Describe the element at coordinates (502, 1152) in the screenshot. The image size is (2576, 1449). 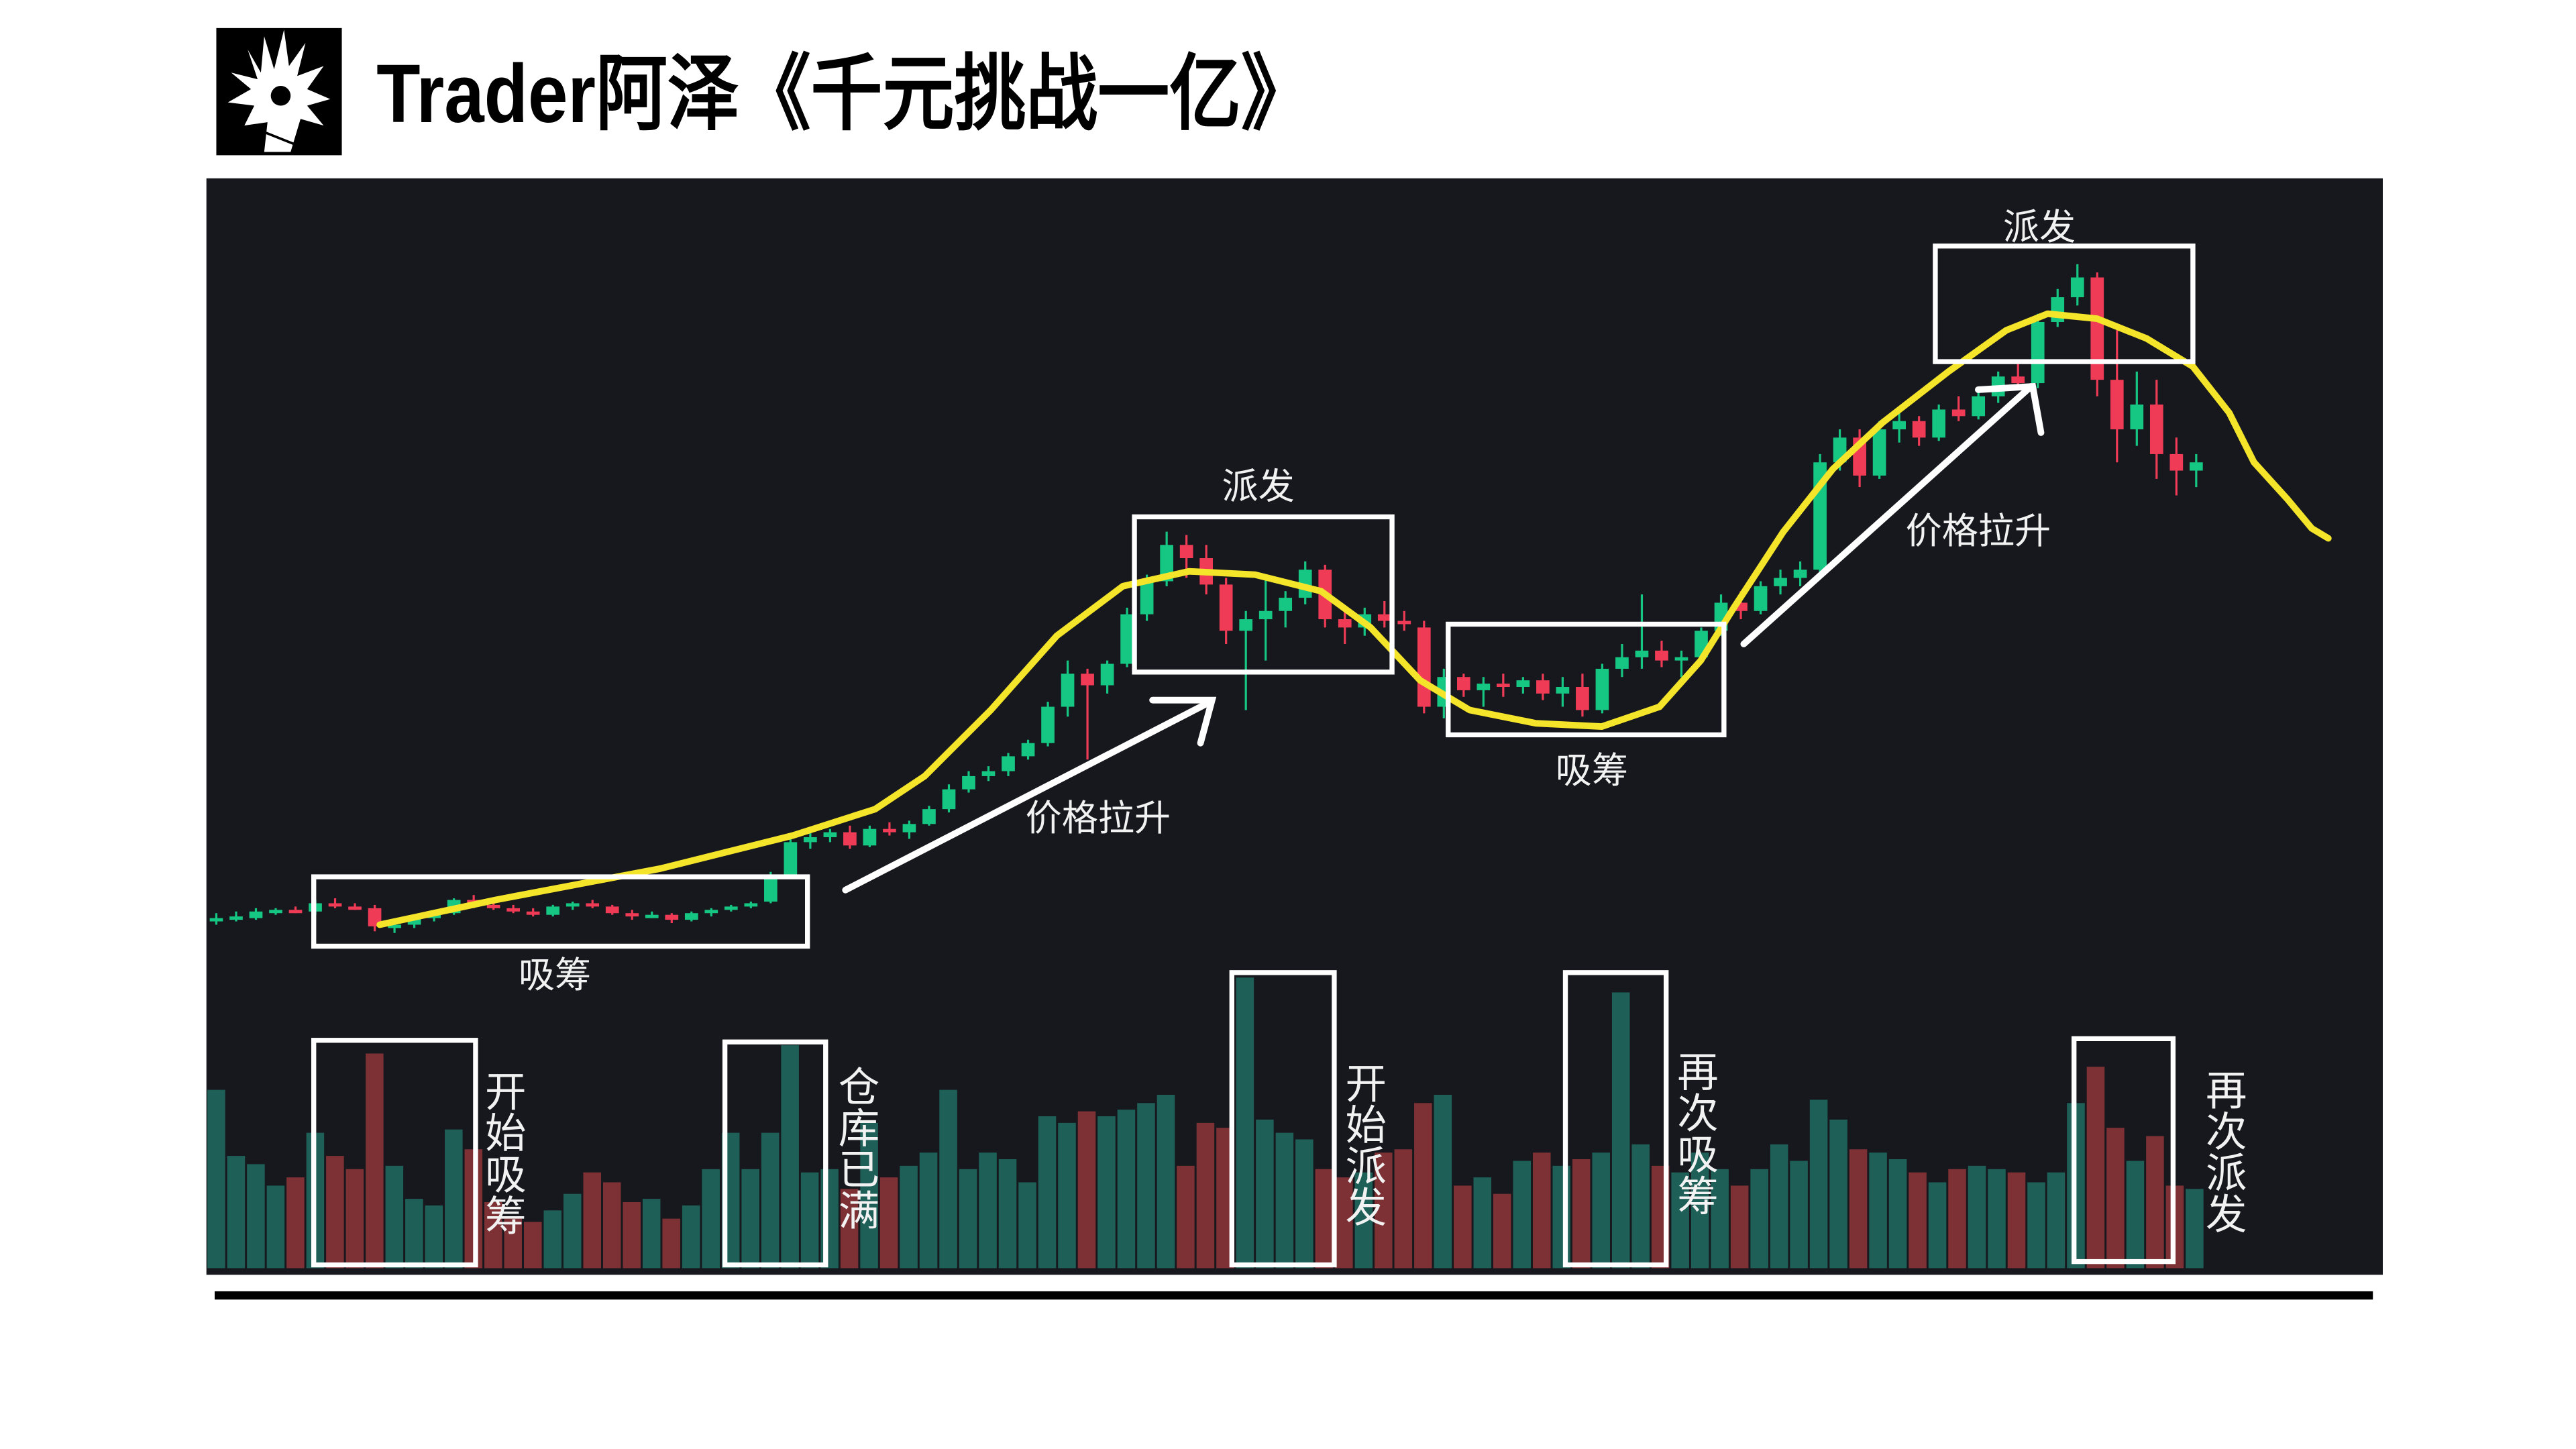
I see `label-volume-1: 开始吸筹` at that location.